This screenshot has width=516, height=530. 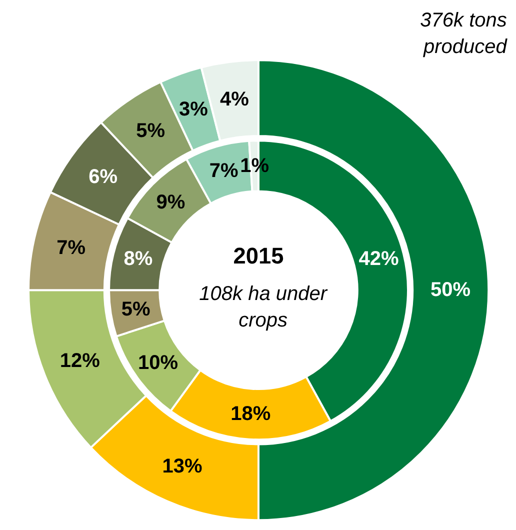 I want to click on data-label: 8%, so click(x=138, y=259).